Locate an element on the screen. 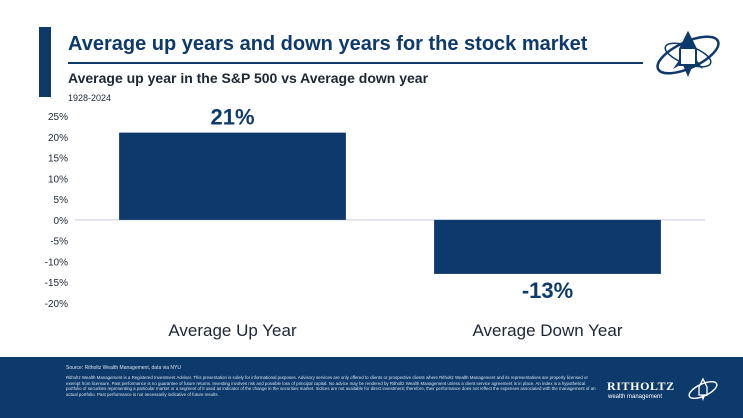 This screenshot has height=418, width=743. brand-name: RITHOLTZ is located at coordinates (641, 386).